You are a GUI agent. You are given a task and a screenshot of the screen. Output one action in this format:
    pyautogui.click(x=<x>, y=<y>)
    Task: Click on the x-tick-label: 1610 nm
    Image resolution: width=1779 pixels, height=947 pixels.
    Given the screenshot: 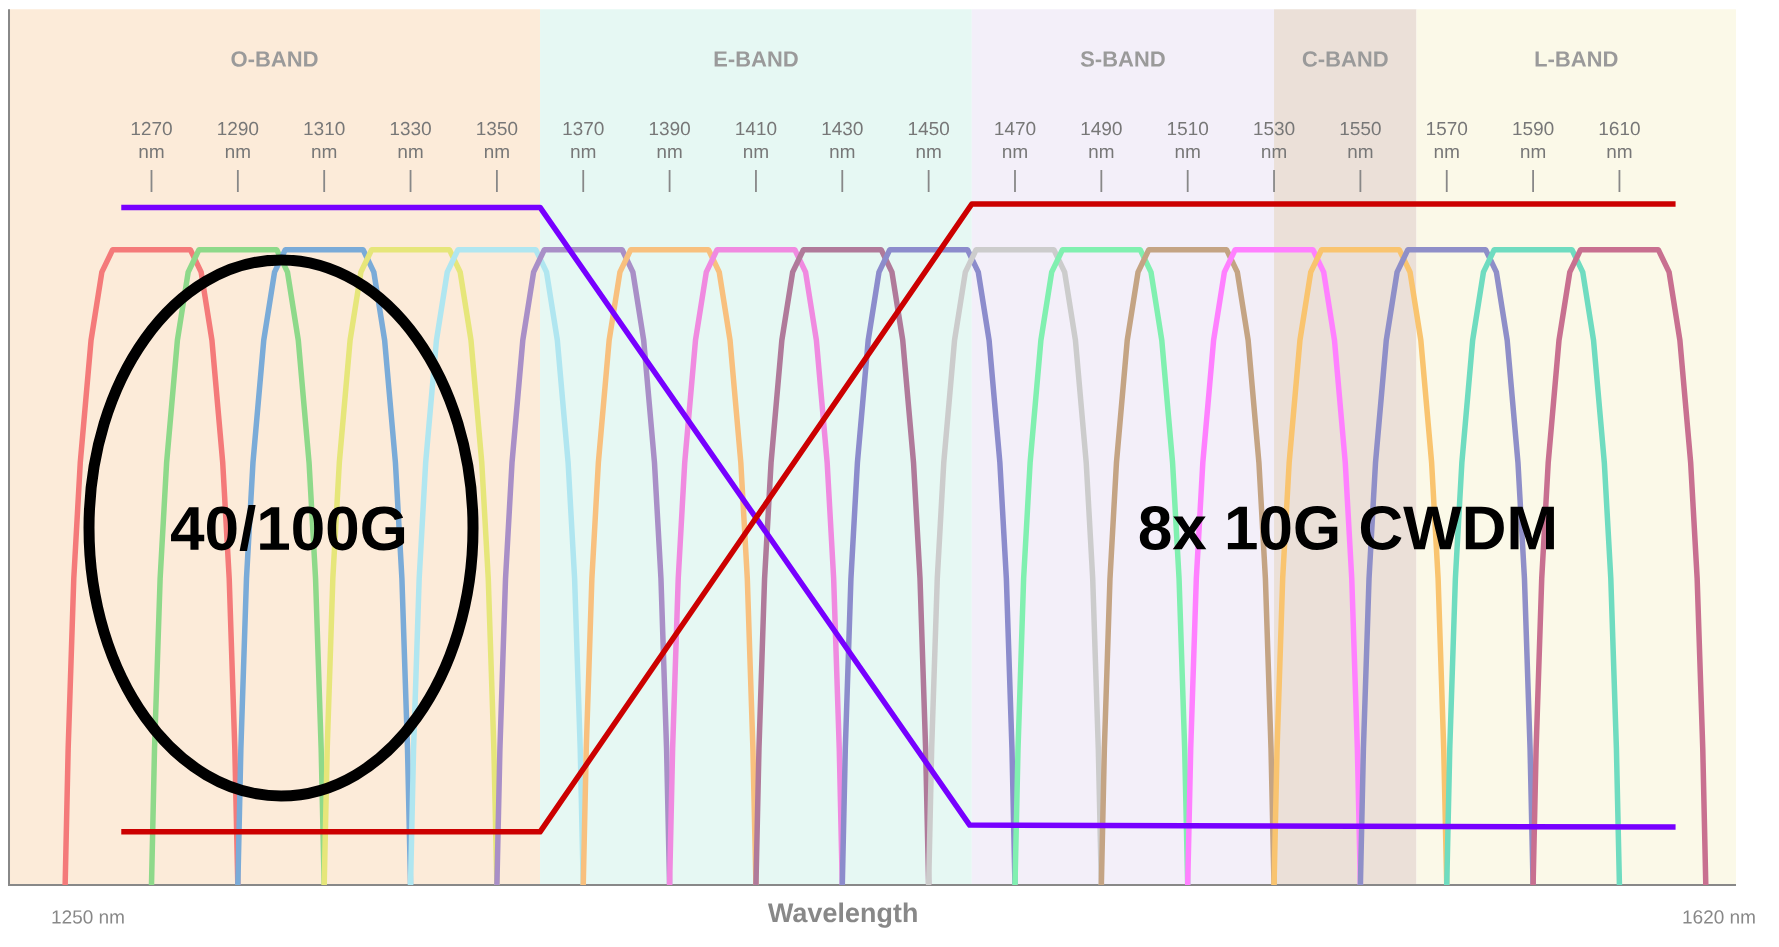 What is the action you would take?
    pyautogui.click(x=1619, y=140)
    